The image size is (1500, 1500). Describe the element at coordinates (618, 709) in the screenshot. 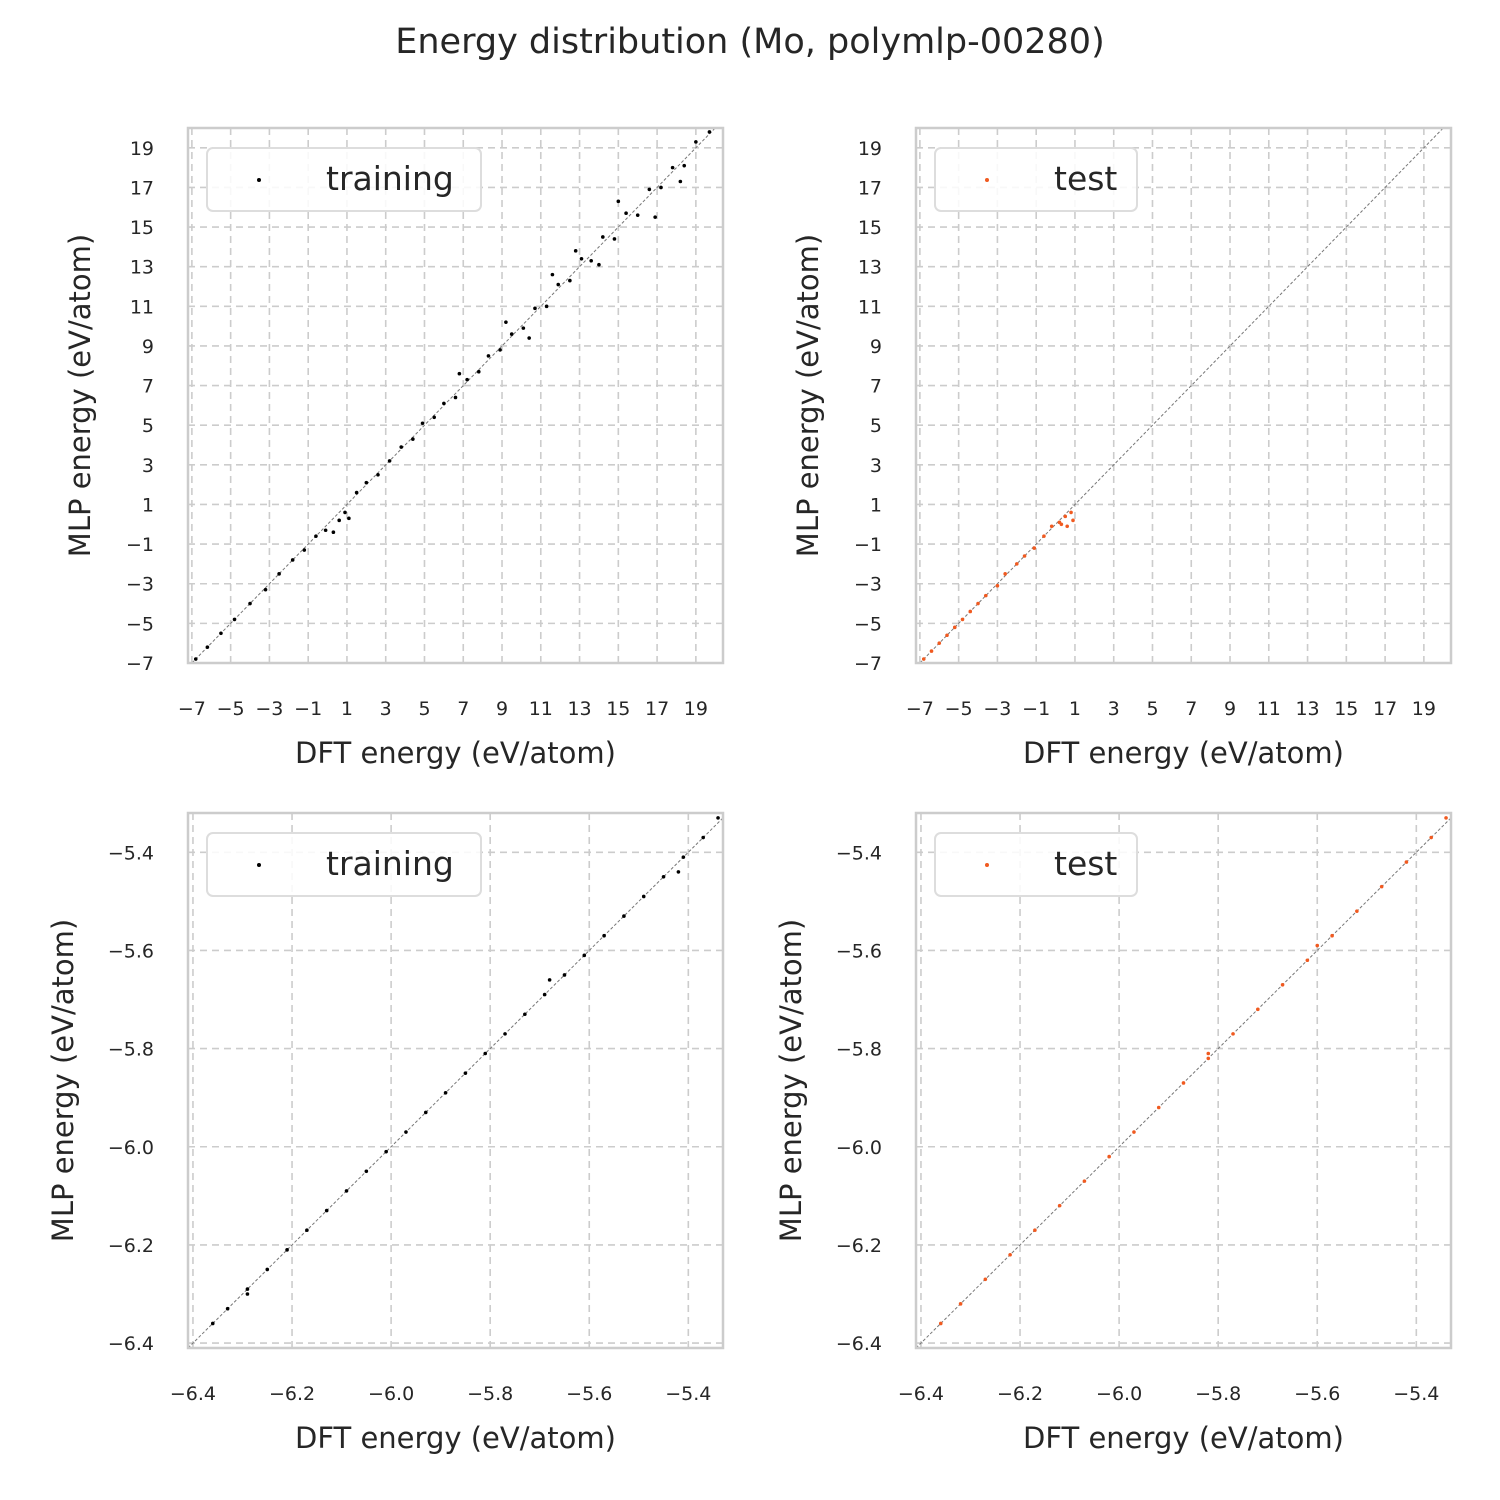

I see `x-tick-label: 15` at that location.